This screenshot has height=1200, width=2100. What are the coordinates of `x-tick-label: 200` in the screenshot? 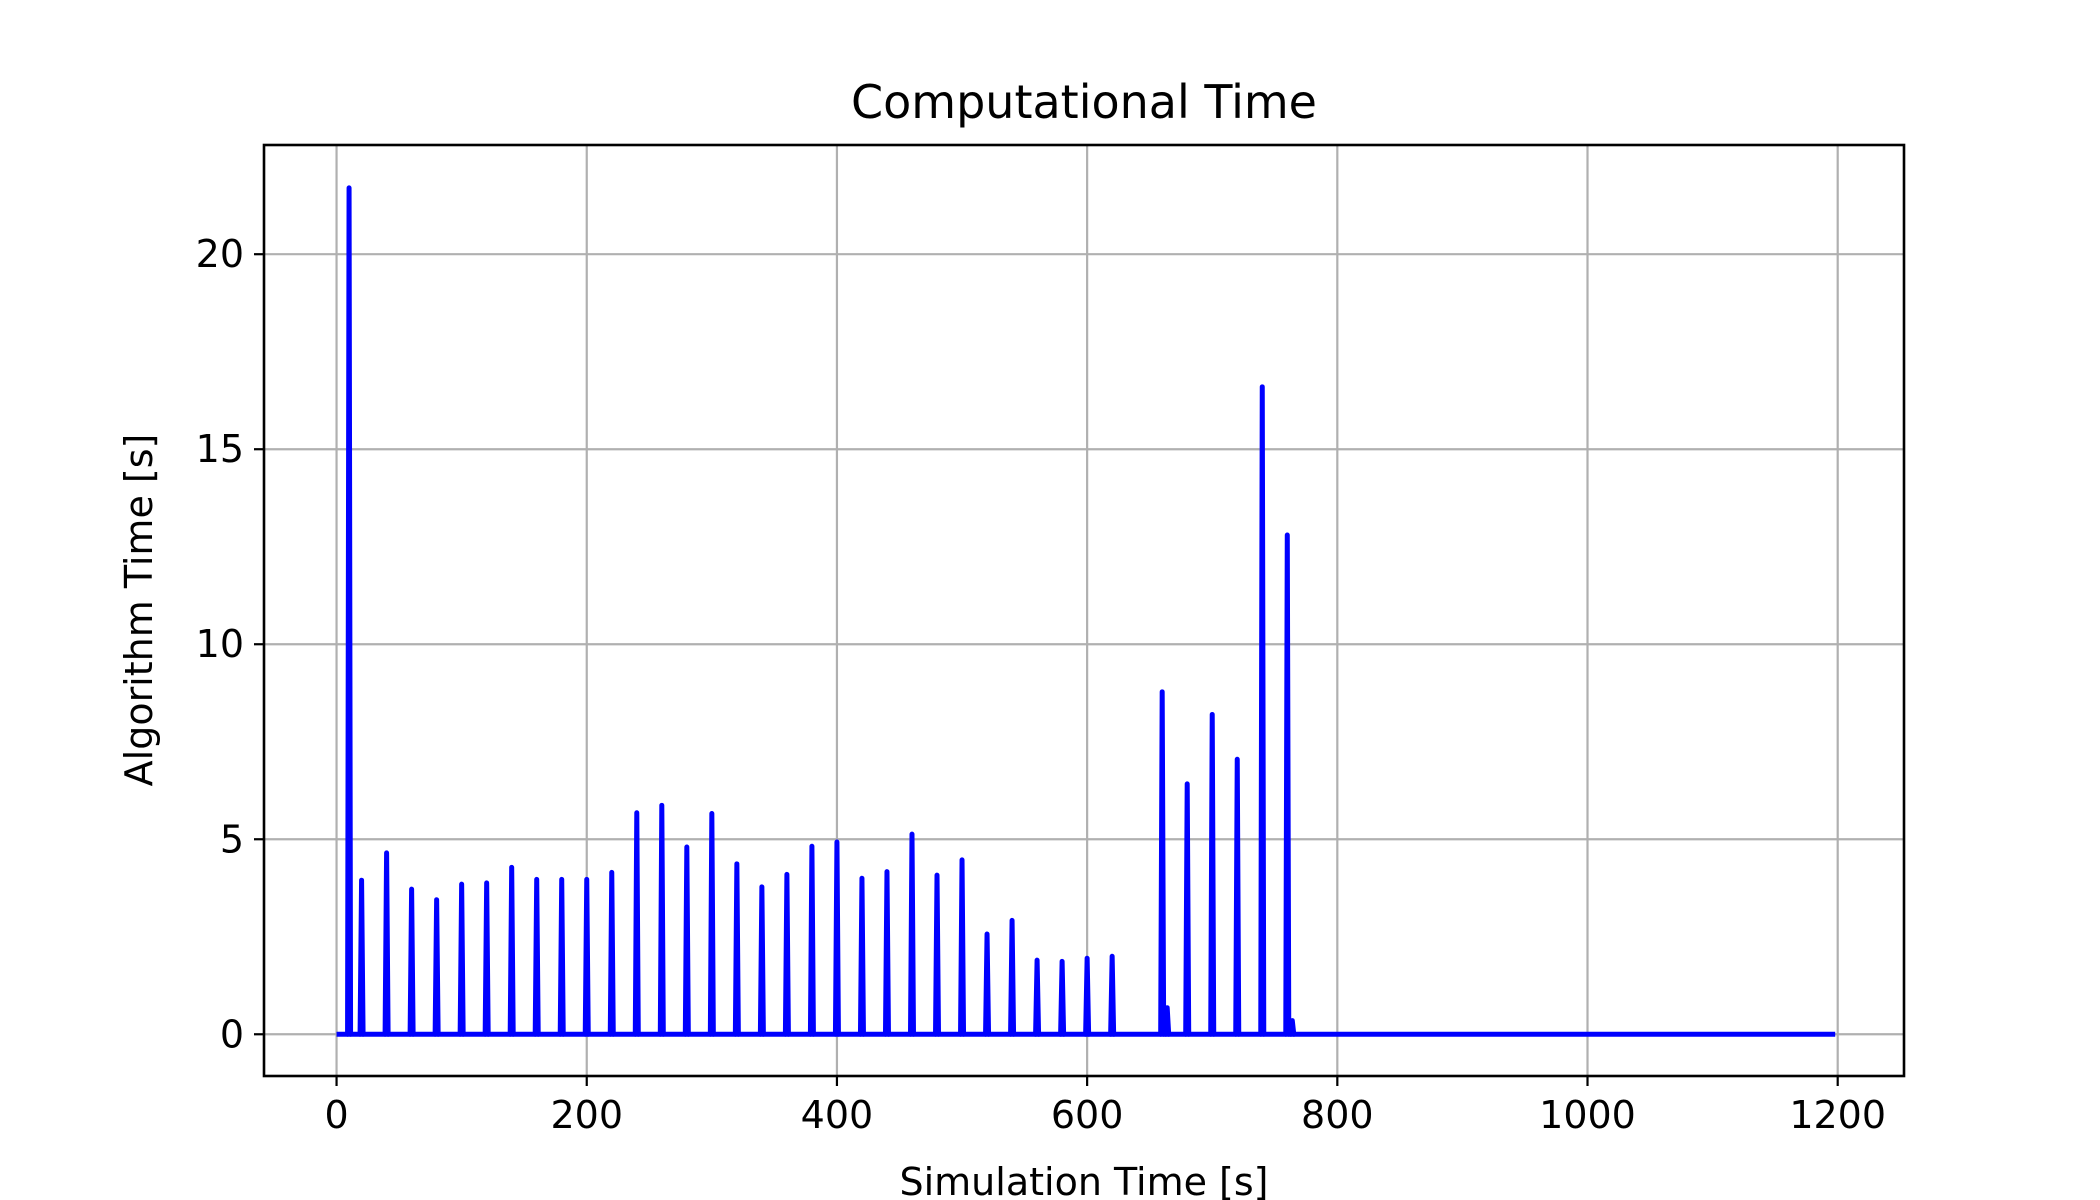 It's located at (586, 1115).